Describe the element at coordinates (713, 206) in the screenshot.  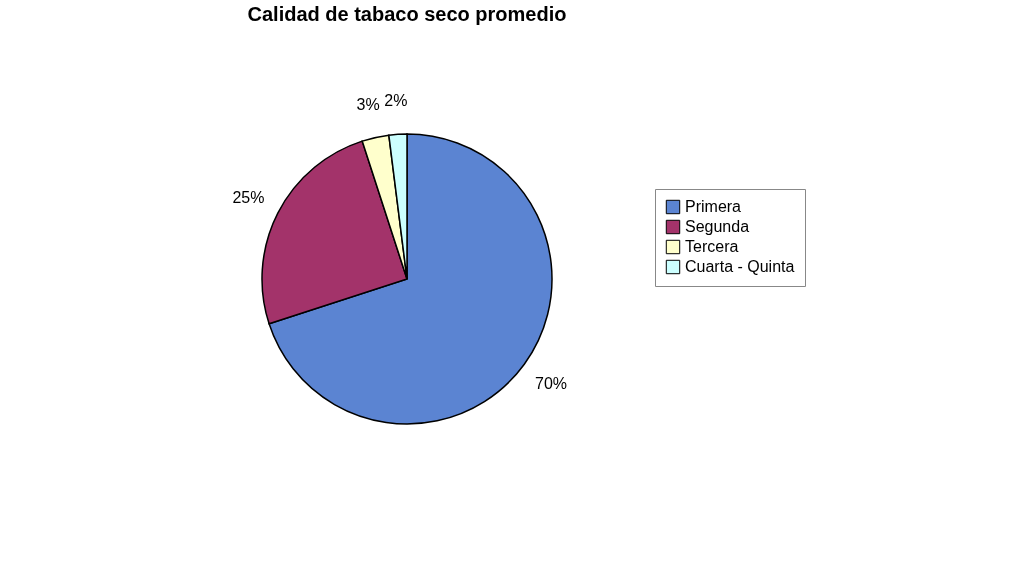
I see `legend-label: Primera` at that location.